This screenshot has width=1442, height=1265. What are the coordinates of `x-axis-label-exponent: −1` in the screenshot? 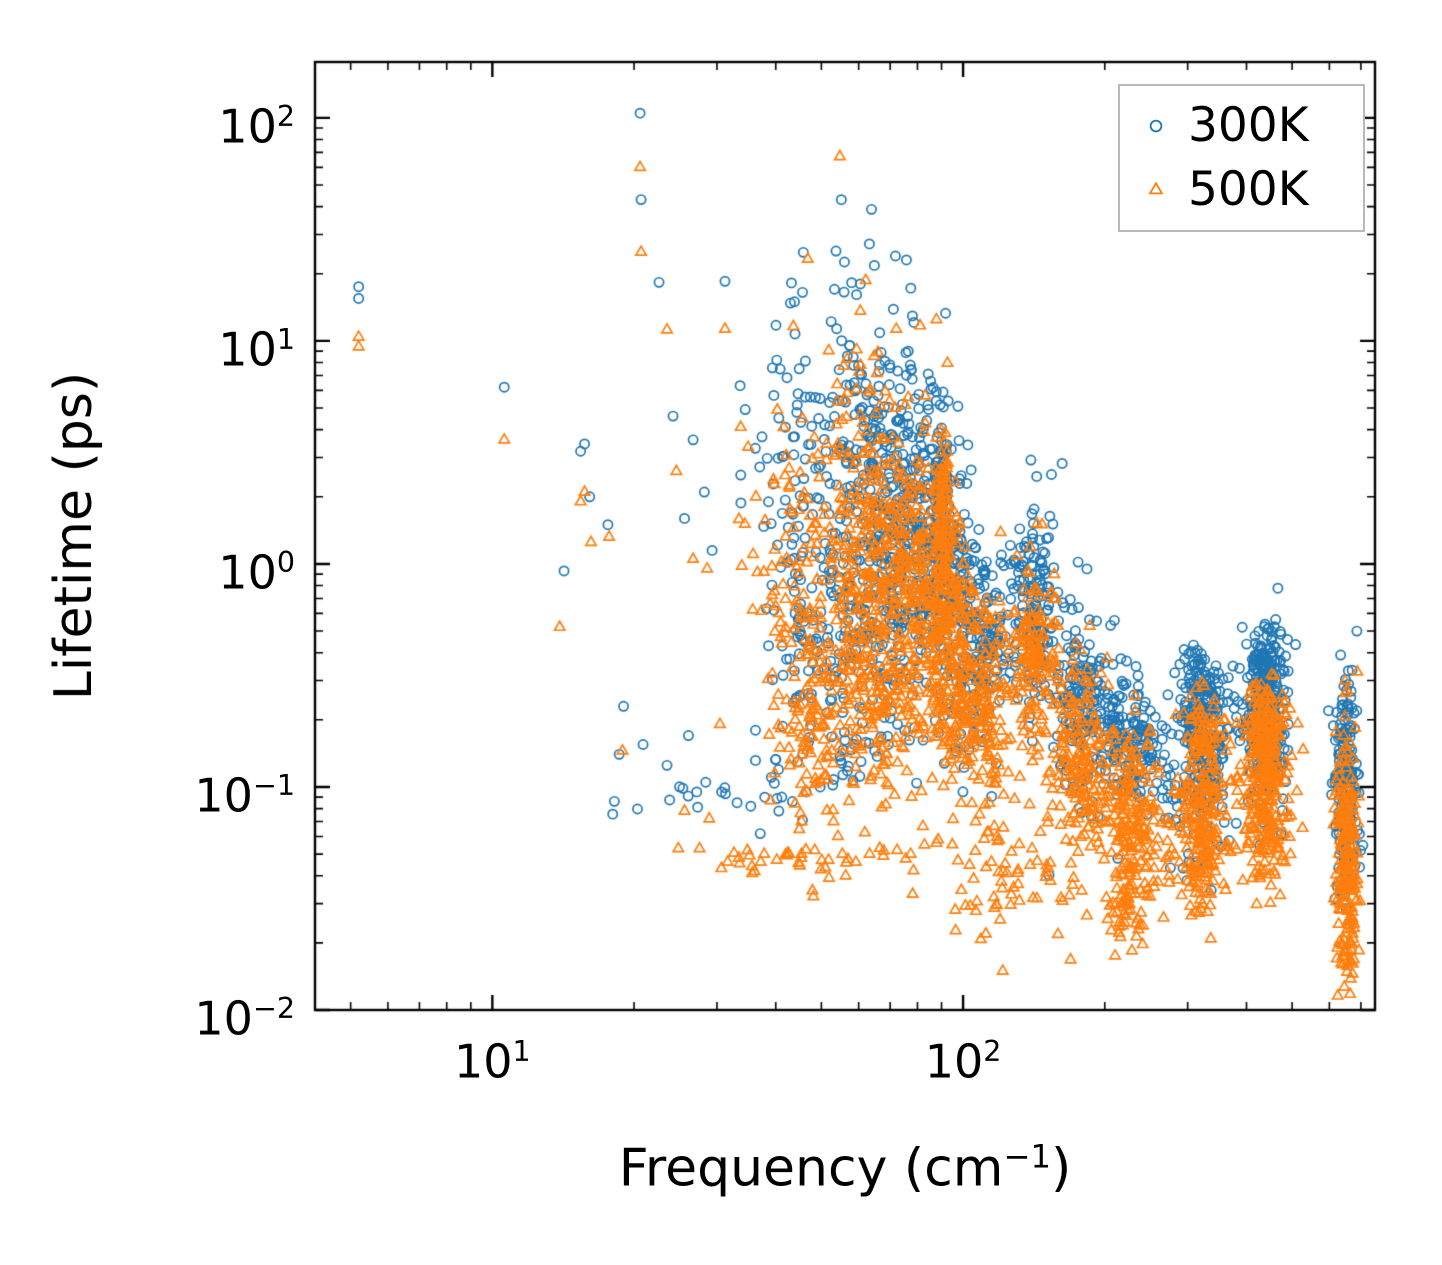 It's located at (1027, 1156).